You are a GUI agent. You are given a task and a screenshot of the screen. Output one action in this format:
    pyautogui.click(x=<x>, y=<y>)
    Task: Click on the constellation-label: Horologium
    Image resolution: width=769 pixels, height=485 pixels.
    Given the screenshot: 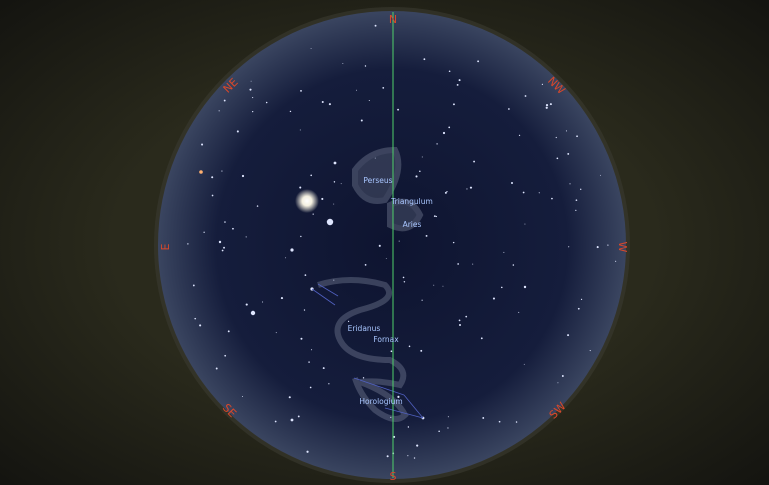 What is the action you would take?
    pyautogui.click(x=380, y=401)
    